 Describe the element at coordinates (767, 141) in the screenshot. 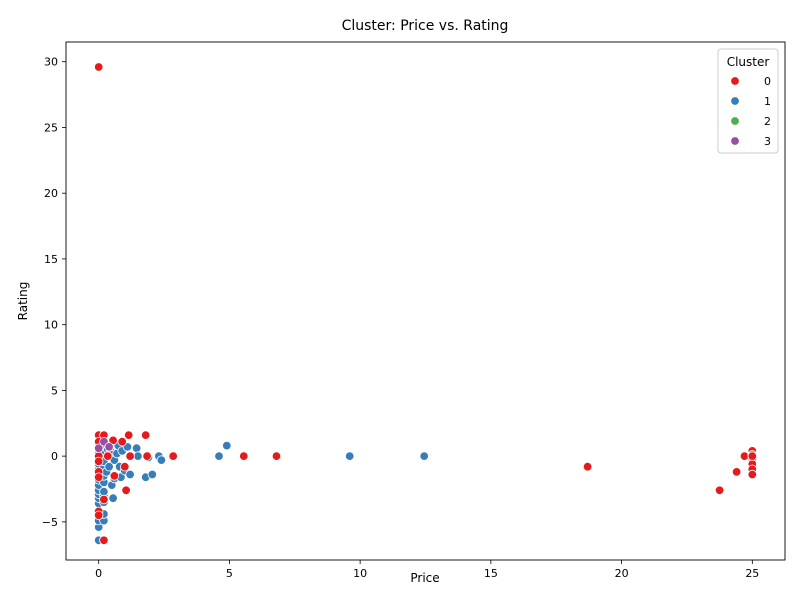

I see `legend-label-3: 3` at that location.